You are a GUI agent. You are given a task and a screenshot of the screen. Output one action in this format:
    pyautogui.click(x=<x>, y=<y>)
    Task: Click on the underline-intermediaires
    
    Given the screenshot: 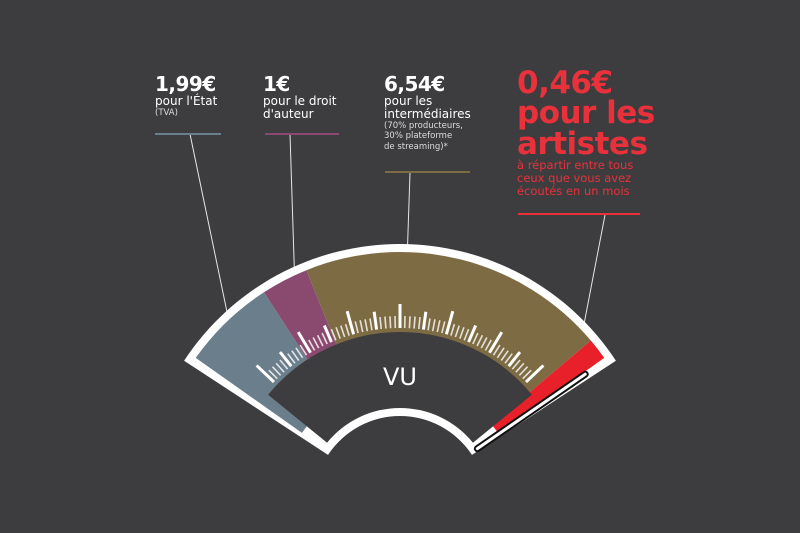 What is the action you would take?
    pyautogui.click(x=427, y=172)
    